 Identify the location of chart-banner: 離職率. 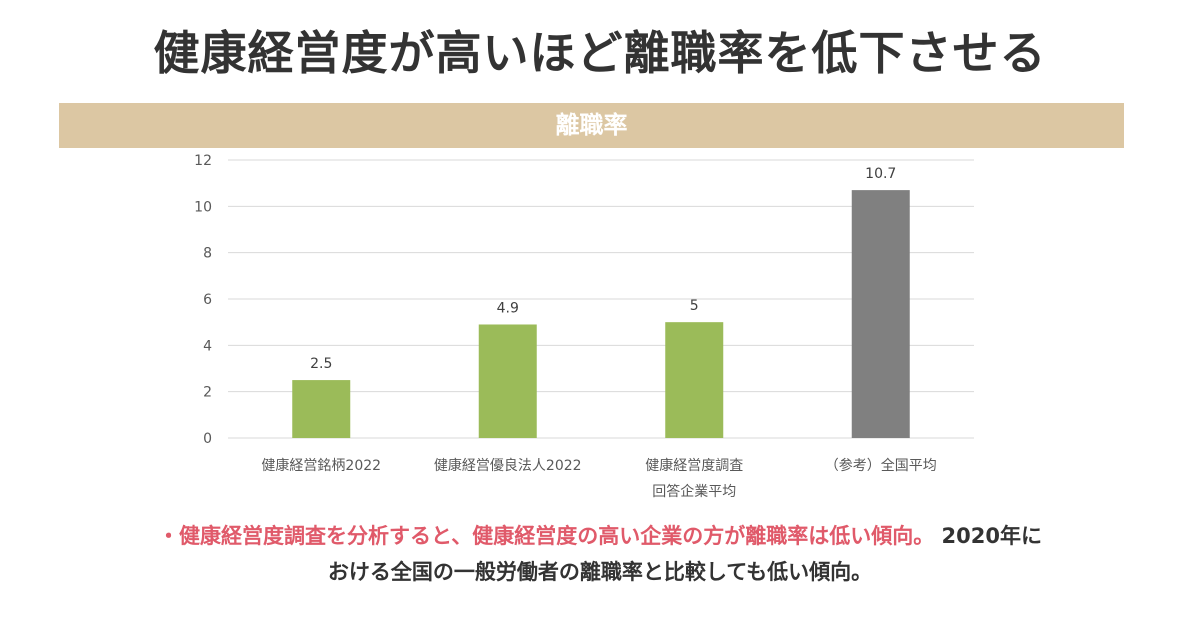
(591, 125).